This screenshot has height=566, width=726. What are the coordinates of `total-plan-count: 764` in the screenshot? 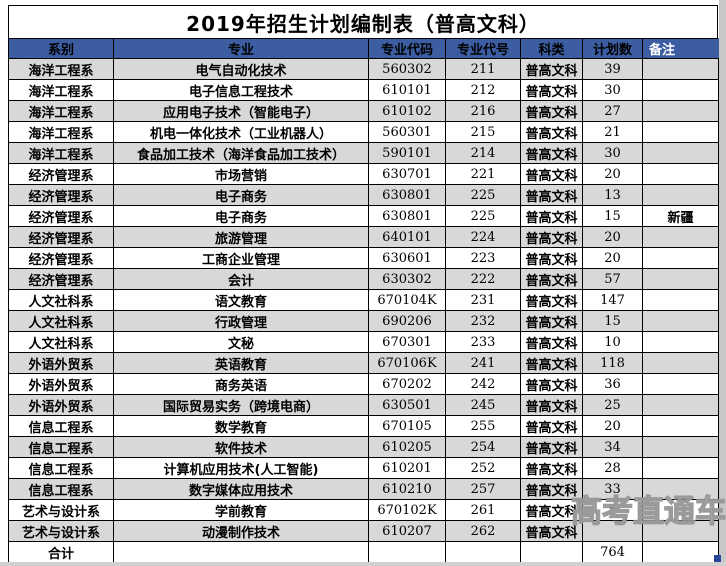 It's located at (612, 552).